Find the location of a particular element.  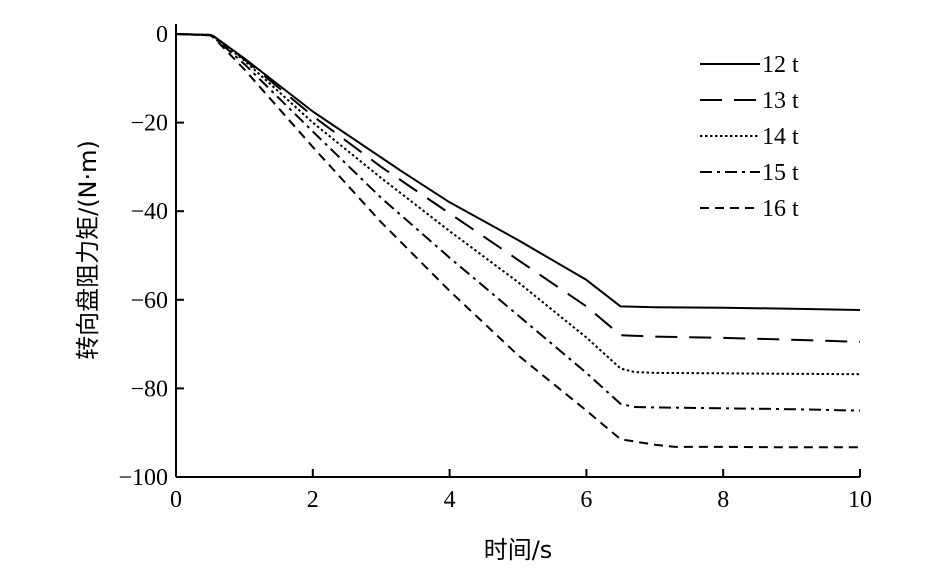

legend-label: 14 t is located at coordinates (780, 137).